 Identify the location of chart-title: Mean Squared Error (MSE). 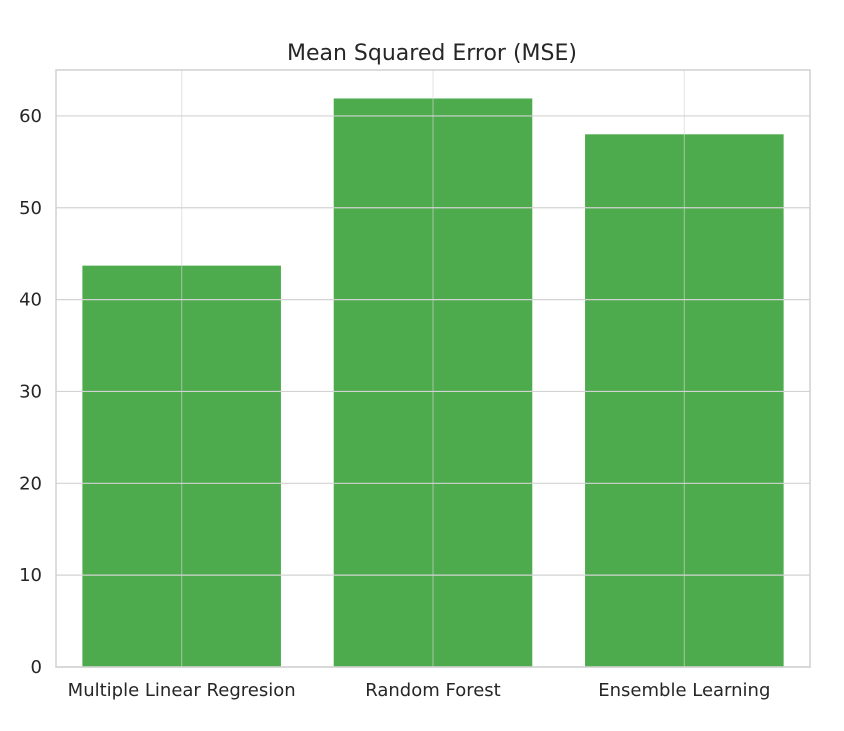
(432, 53).